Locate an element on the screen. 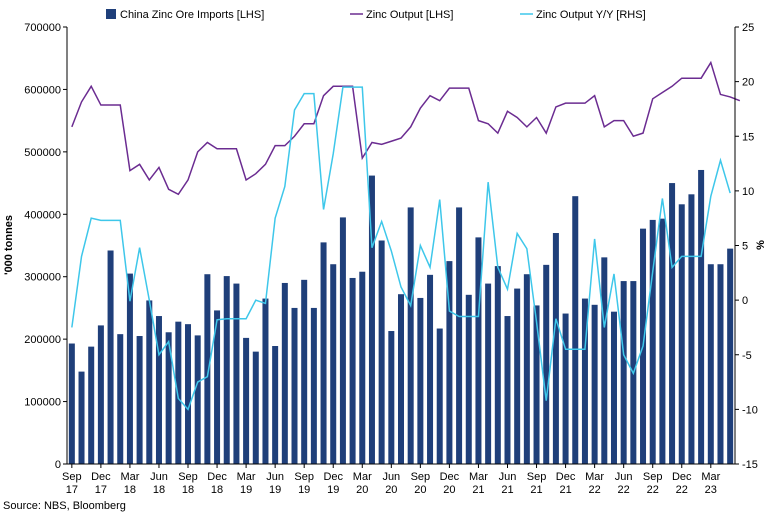  y-tick-label-right: 10 is located at coordinates (748, 192).